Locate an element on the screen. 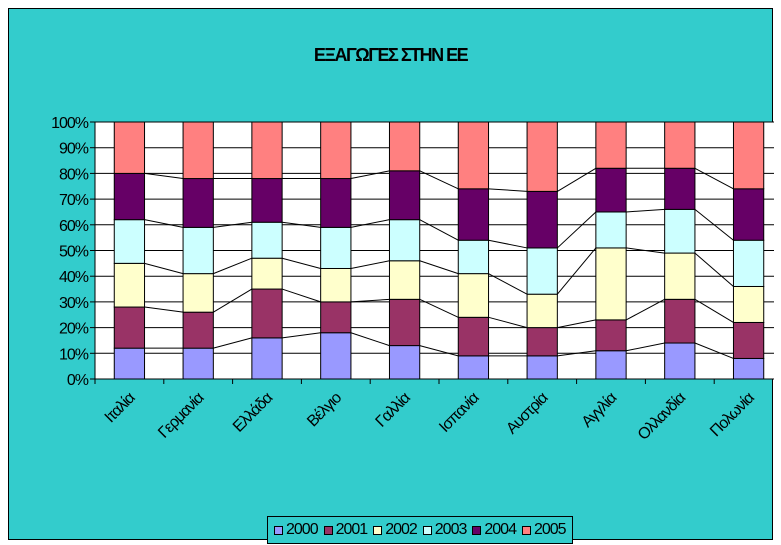  x-tick-label: Ελλάδα is located at coordinates (253, 412).